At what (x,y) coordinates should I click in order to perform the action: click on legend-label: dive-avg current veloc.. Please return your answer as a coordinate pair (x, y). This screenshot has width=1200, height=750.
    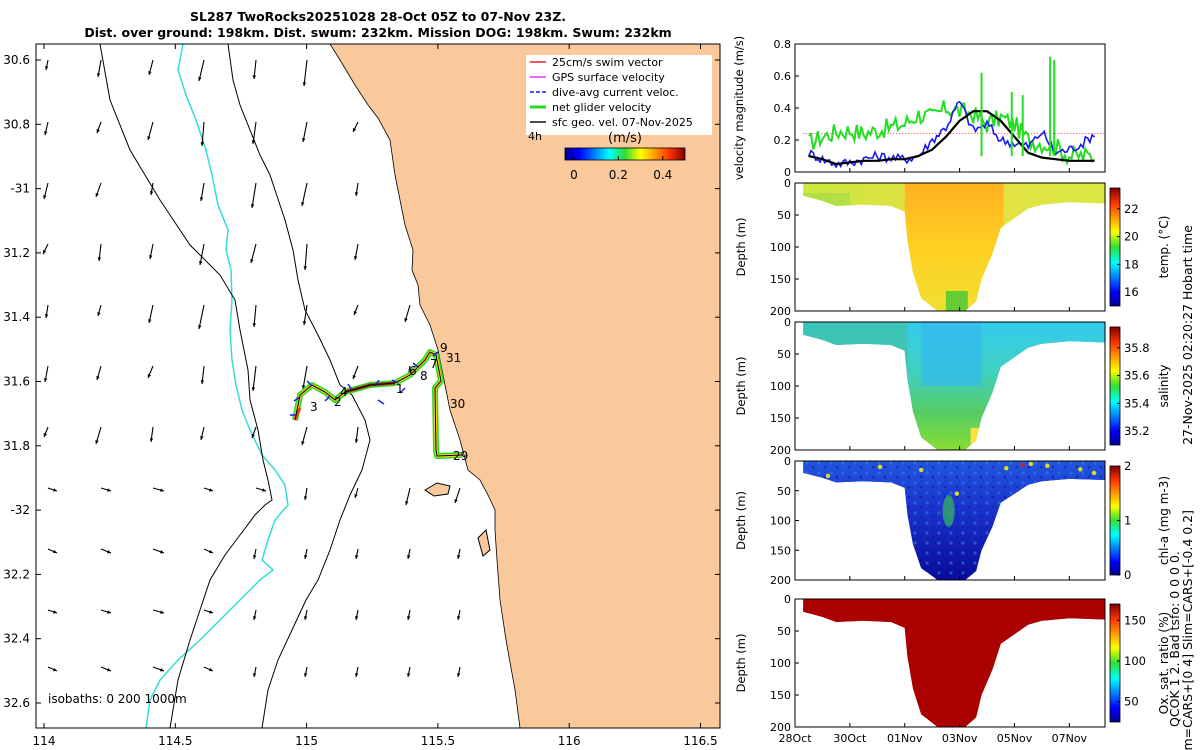
    Looking at the image, I should click on (615, 92).